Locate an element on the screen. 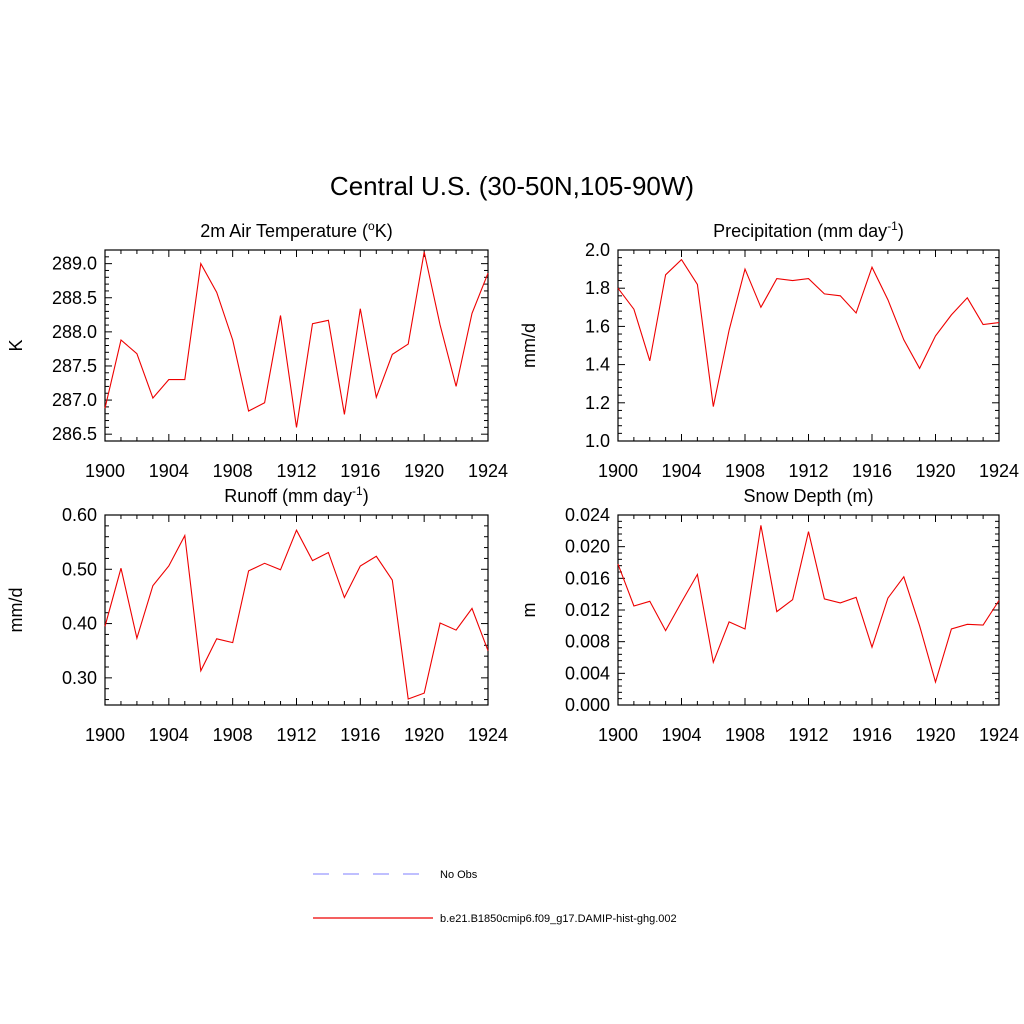  panel-title: Precipitation (mm day-1) is located at coordinates (808, 230).